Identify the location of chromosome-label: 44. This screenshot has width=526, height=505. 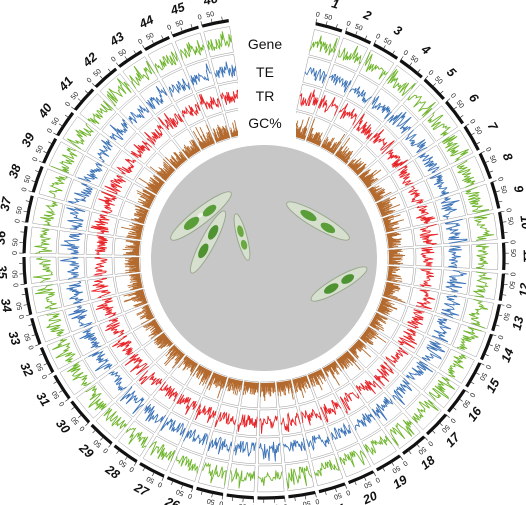
(146, 22).